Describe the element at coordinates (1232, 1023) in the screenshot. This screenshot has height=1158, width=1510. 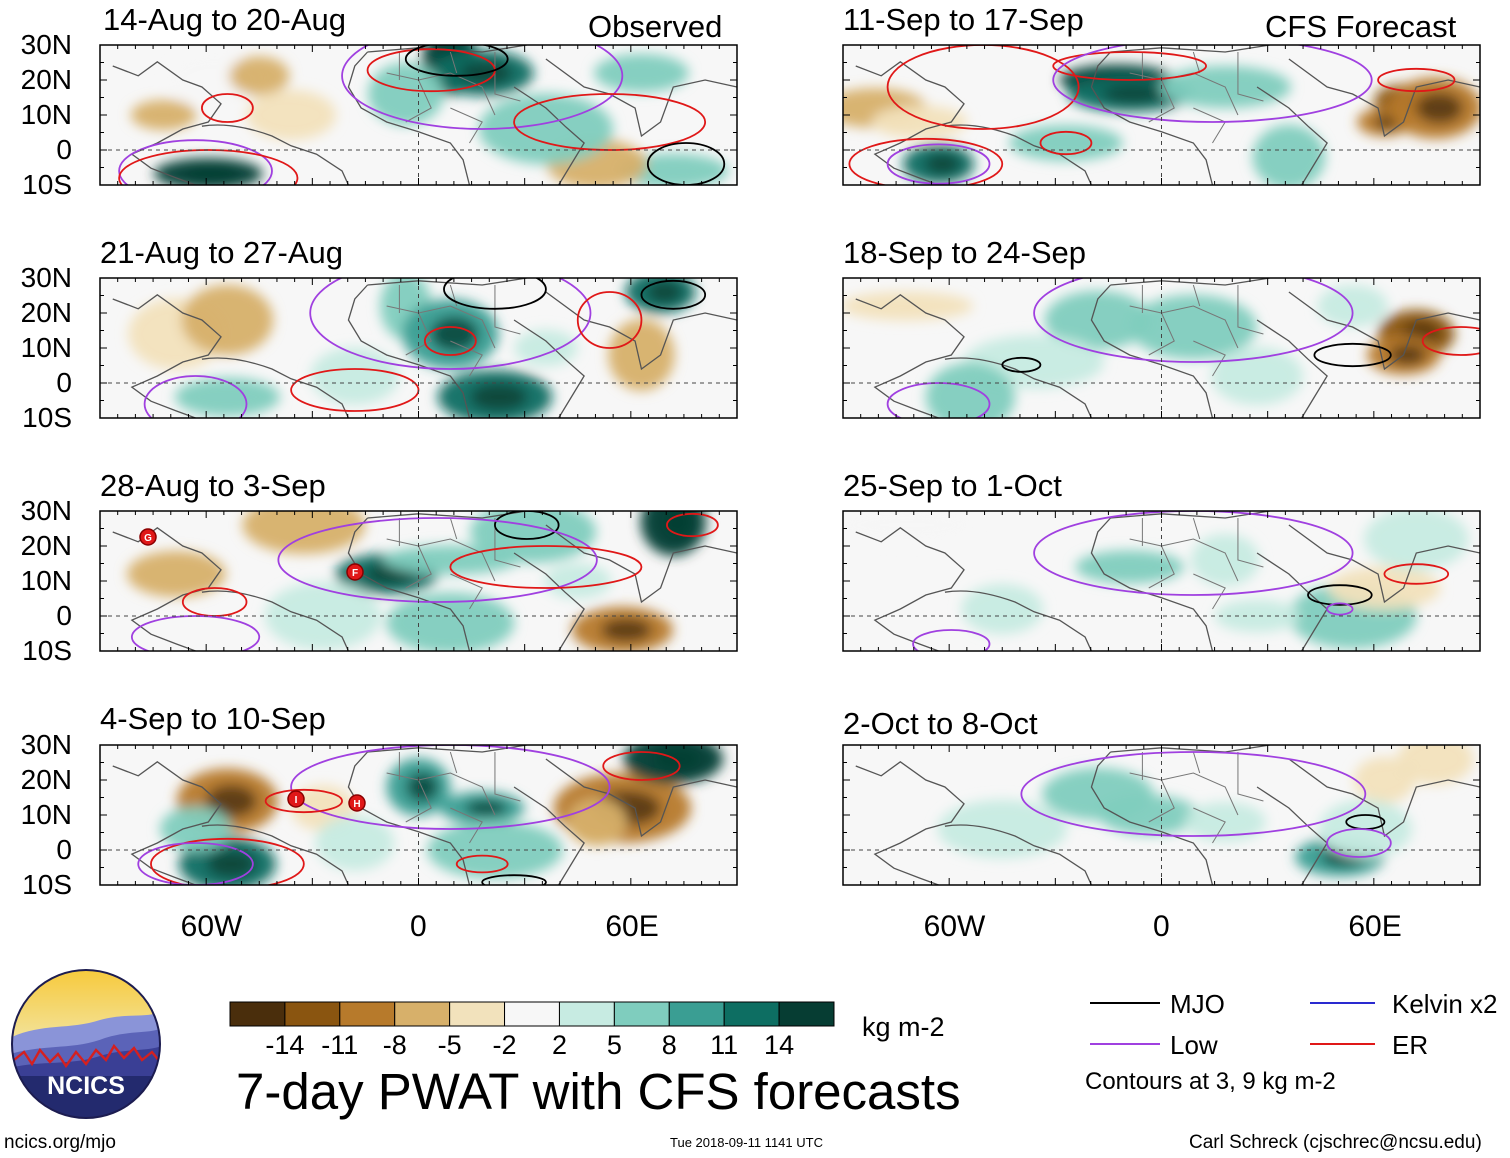
I see `legend-swatches` at that location.